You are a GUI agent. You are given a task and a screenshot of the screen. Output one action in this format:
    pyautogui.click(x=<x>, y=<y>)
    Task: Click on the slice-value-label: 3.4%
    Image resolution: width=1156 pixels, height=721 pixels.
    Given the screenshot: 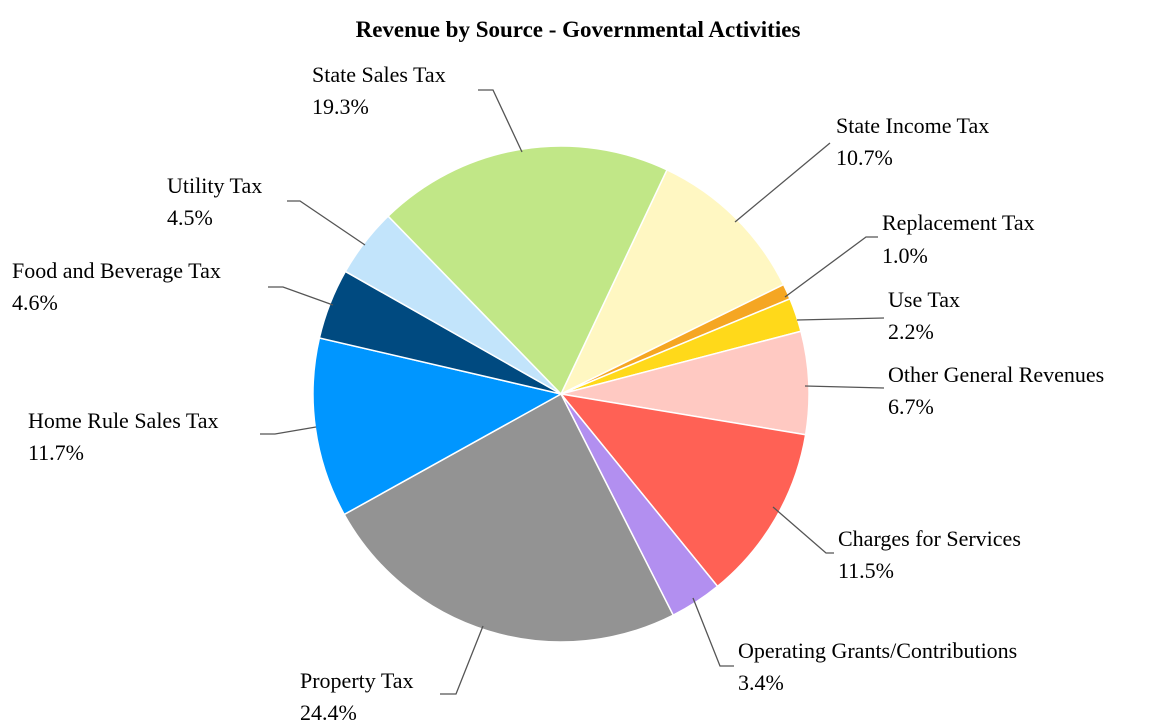 What is the action you would take?
    pyautogui.click(x=761, y=682)
    